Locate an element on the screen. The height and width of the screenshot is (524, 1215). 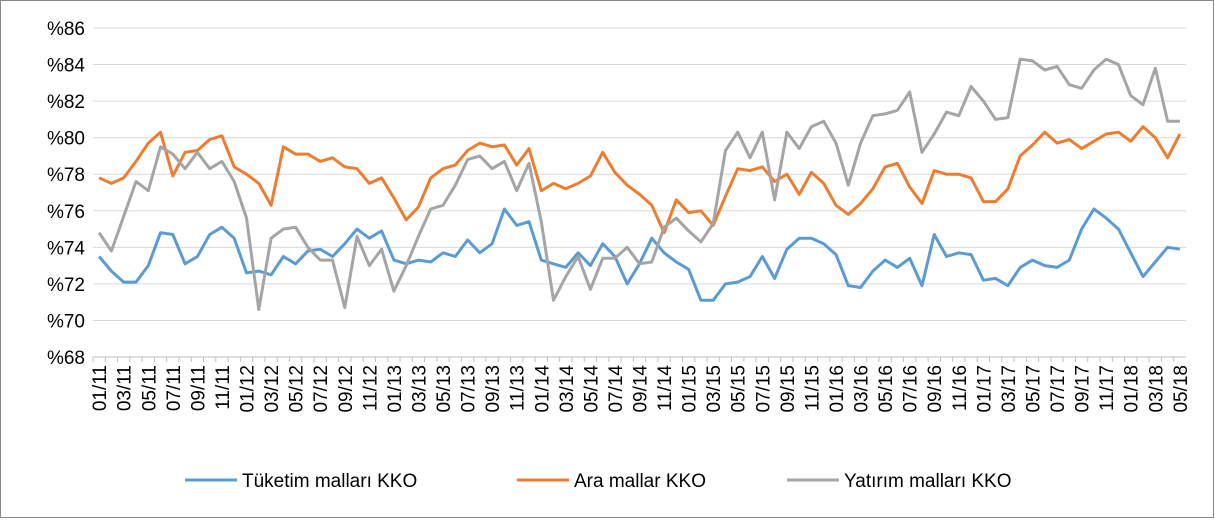
x-tick-label: 01/14 is located at coordinates (542, 389).